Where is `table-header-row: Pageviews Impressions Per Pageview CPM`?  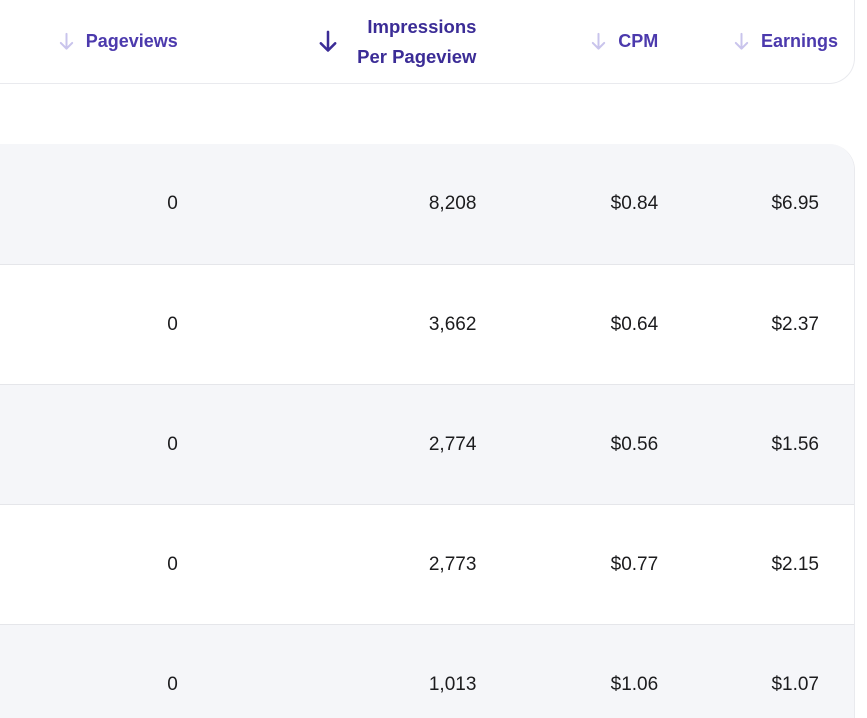 table-header-row: Pageviews Impressions Per Pageview CPM is located at coordinates (427, 42).